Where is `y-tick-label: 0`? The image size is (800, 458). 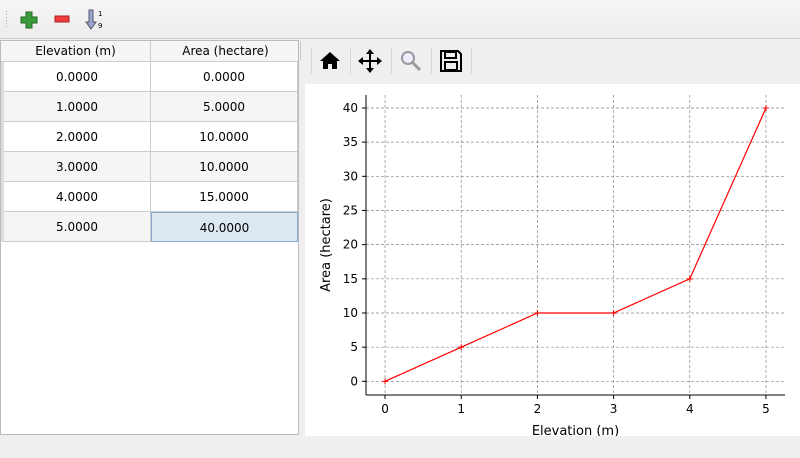
y-tick-label: 0 is located at coordinates (354, 381).